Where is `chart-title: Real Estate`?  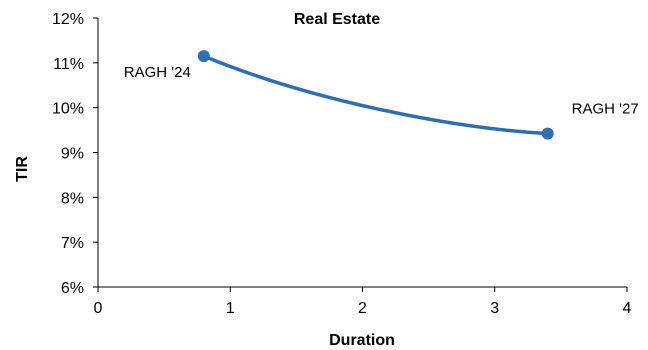
chart-title: Real Estate is located at coordinates (337, 19).